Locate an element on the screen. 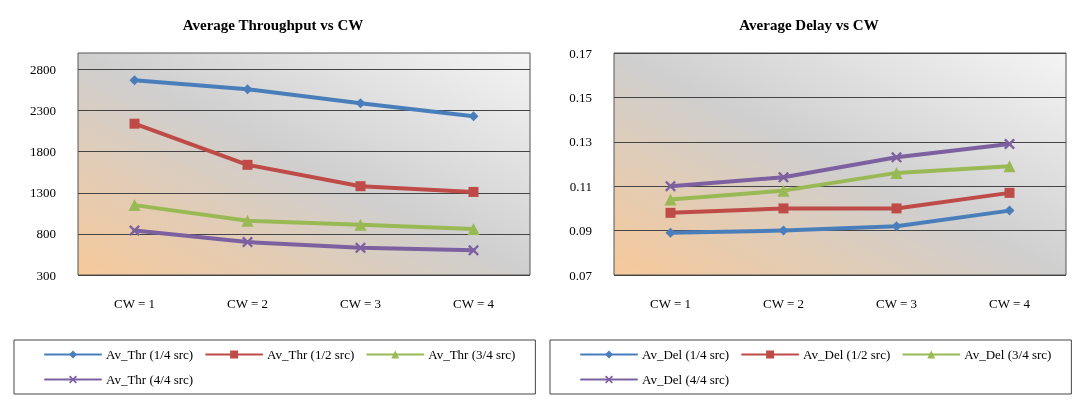 The image size is (1083, 402). legend-label: Av_Thr (3/4 src) is located at coordinates (472, 354).